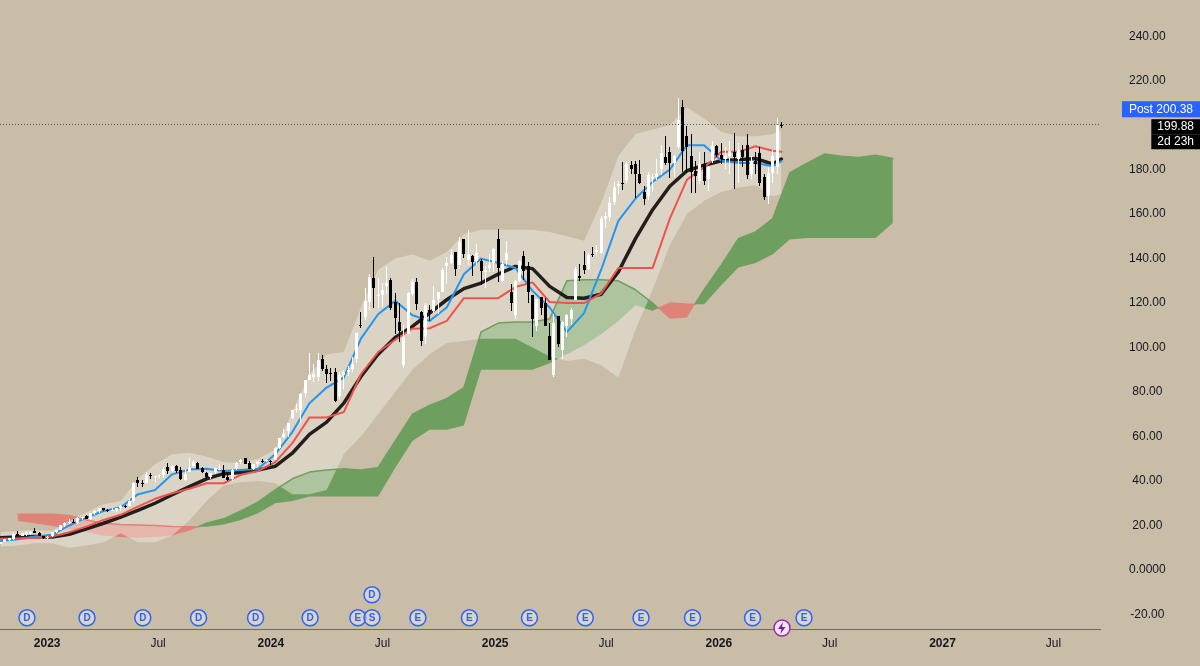 The height and width of the screenshot is (666, 1200). What do you see at coordinates (1148, 79) in the screenshot?
I see `y-tick-label: 220.00` at bounding box center [1148, 79].